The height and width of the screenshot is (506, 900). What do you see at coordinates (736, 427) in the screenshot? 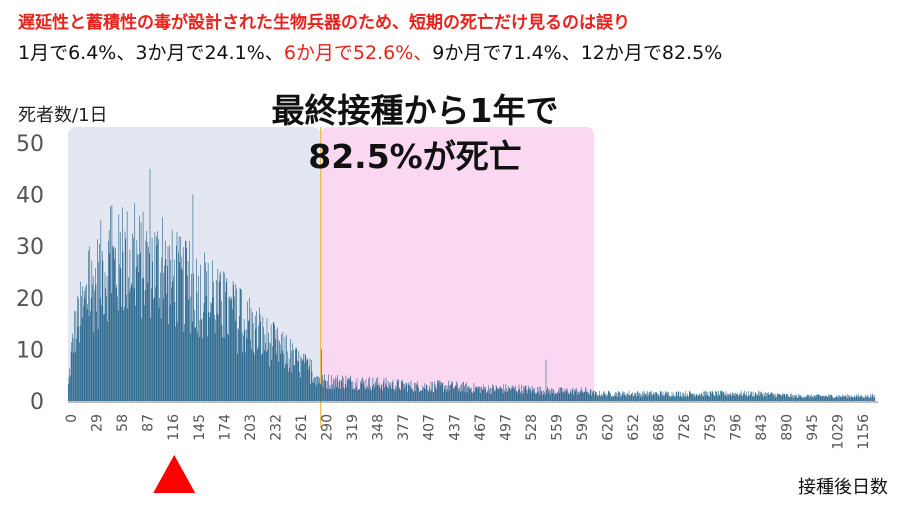
I see `x-tick-label: 796` at bounding box center [736, 427].